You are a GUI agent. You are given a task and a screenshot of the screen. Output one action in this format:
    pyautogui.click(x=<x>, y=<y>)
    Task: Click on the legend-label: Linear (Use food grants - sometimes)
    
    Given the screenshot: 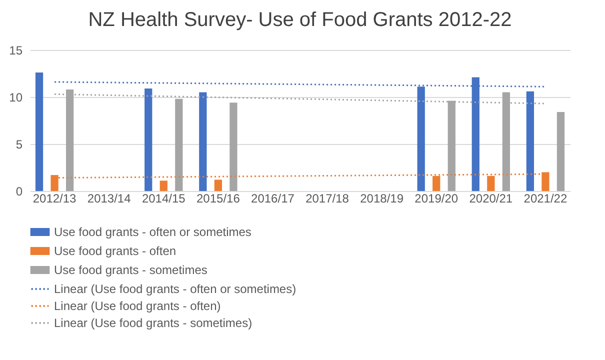 What is the action you would take?
    pyautogui.click(x=153, y=323)
    